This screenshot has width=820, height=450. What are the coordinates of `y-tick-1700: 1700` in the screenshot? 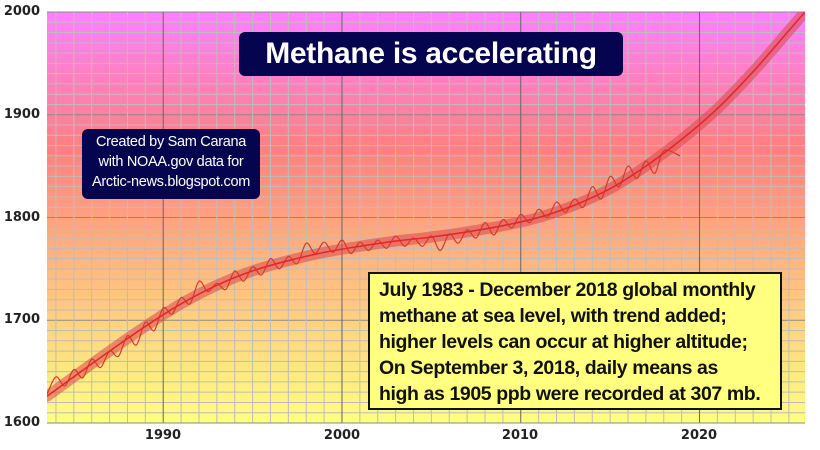 It's located at (21, 319).